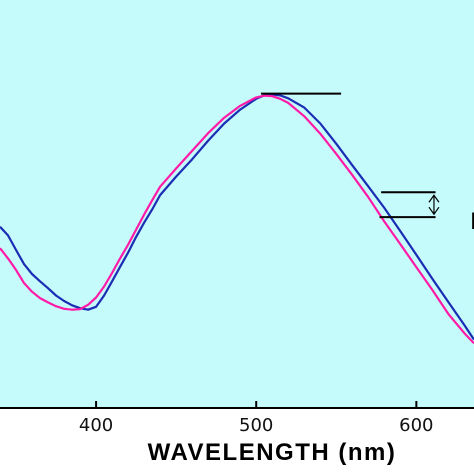 Image resolution: width=474 pixels, height=474 pixels. What do you see at coordinates (416, 425) in the screenshot?
I see `x-tick-label: 600` at bounding box center [416, 425].